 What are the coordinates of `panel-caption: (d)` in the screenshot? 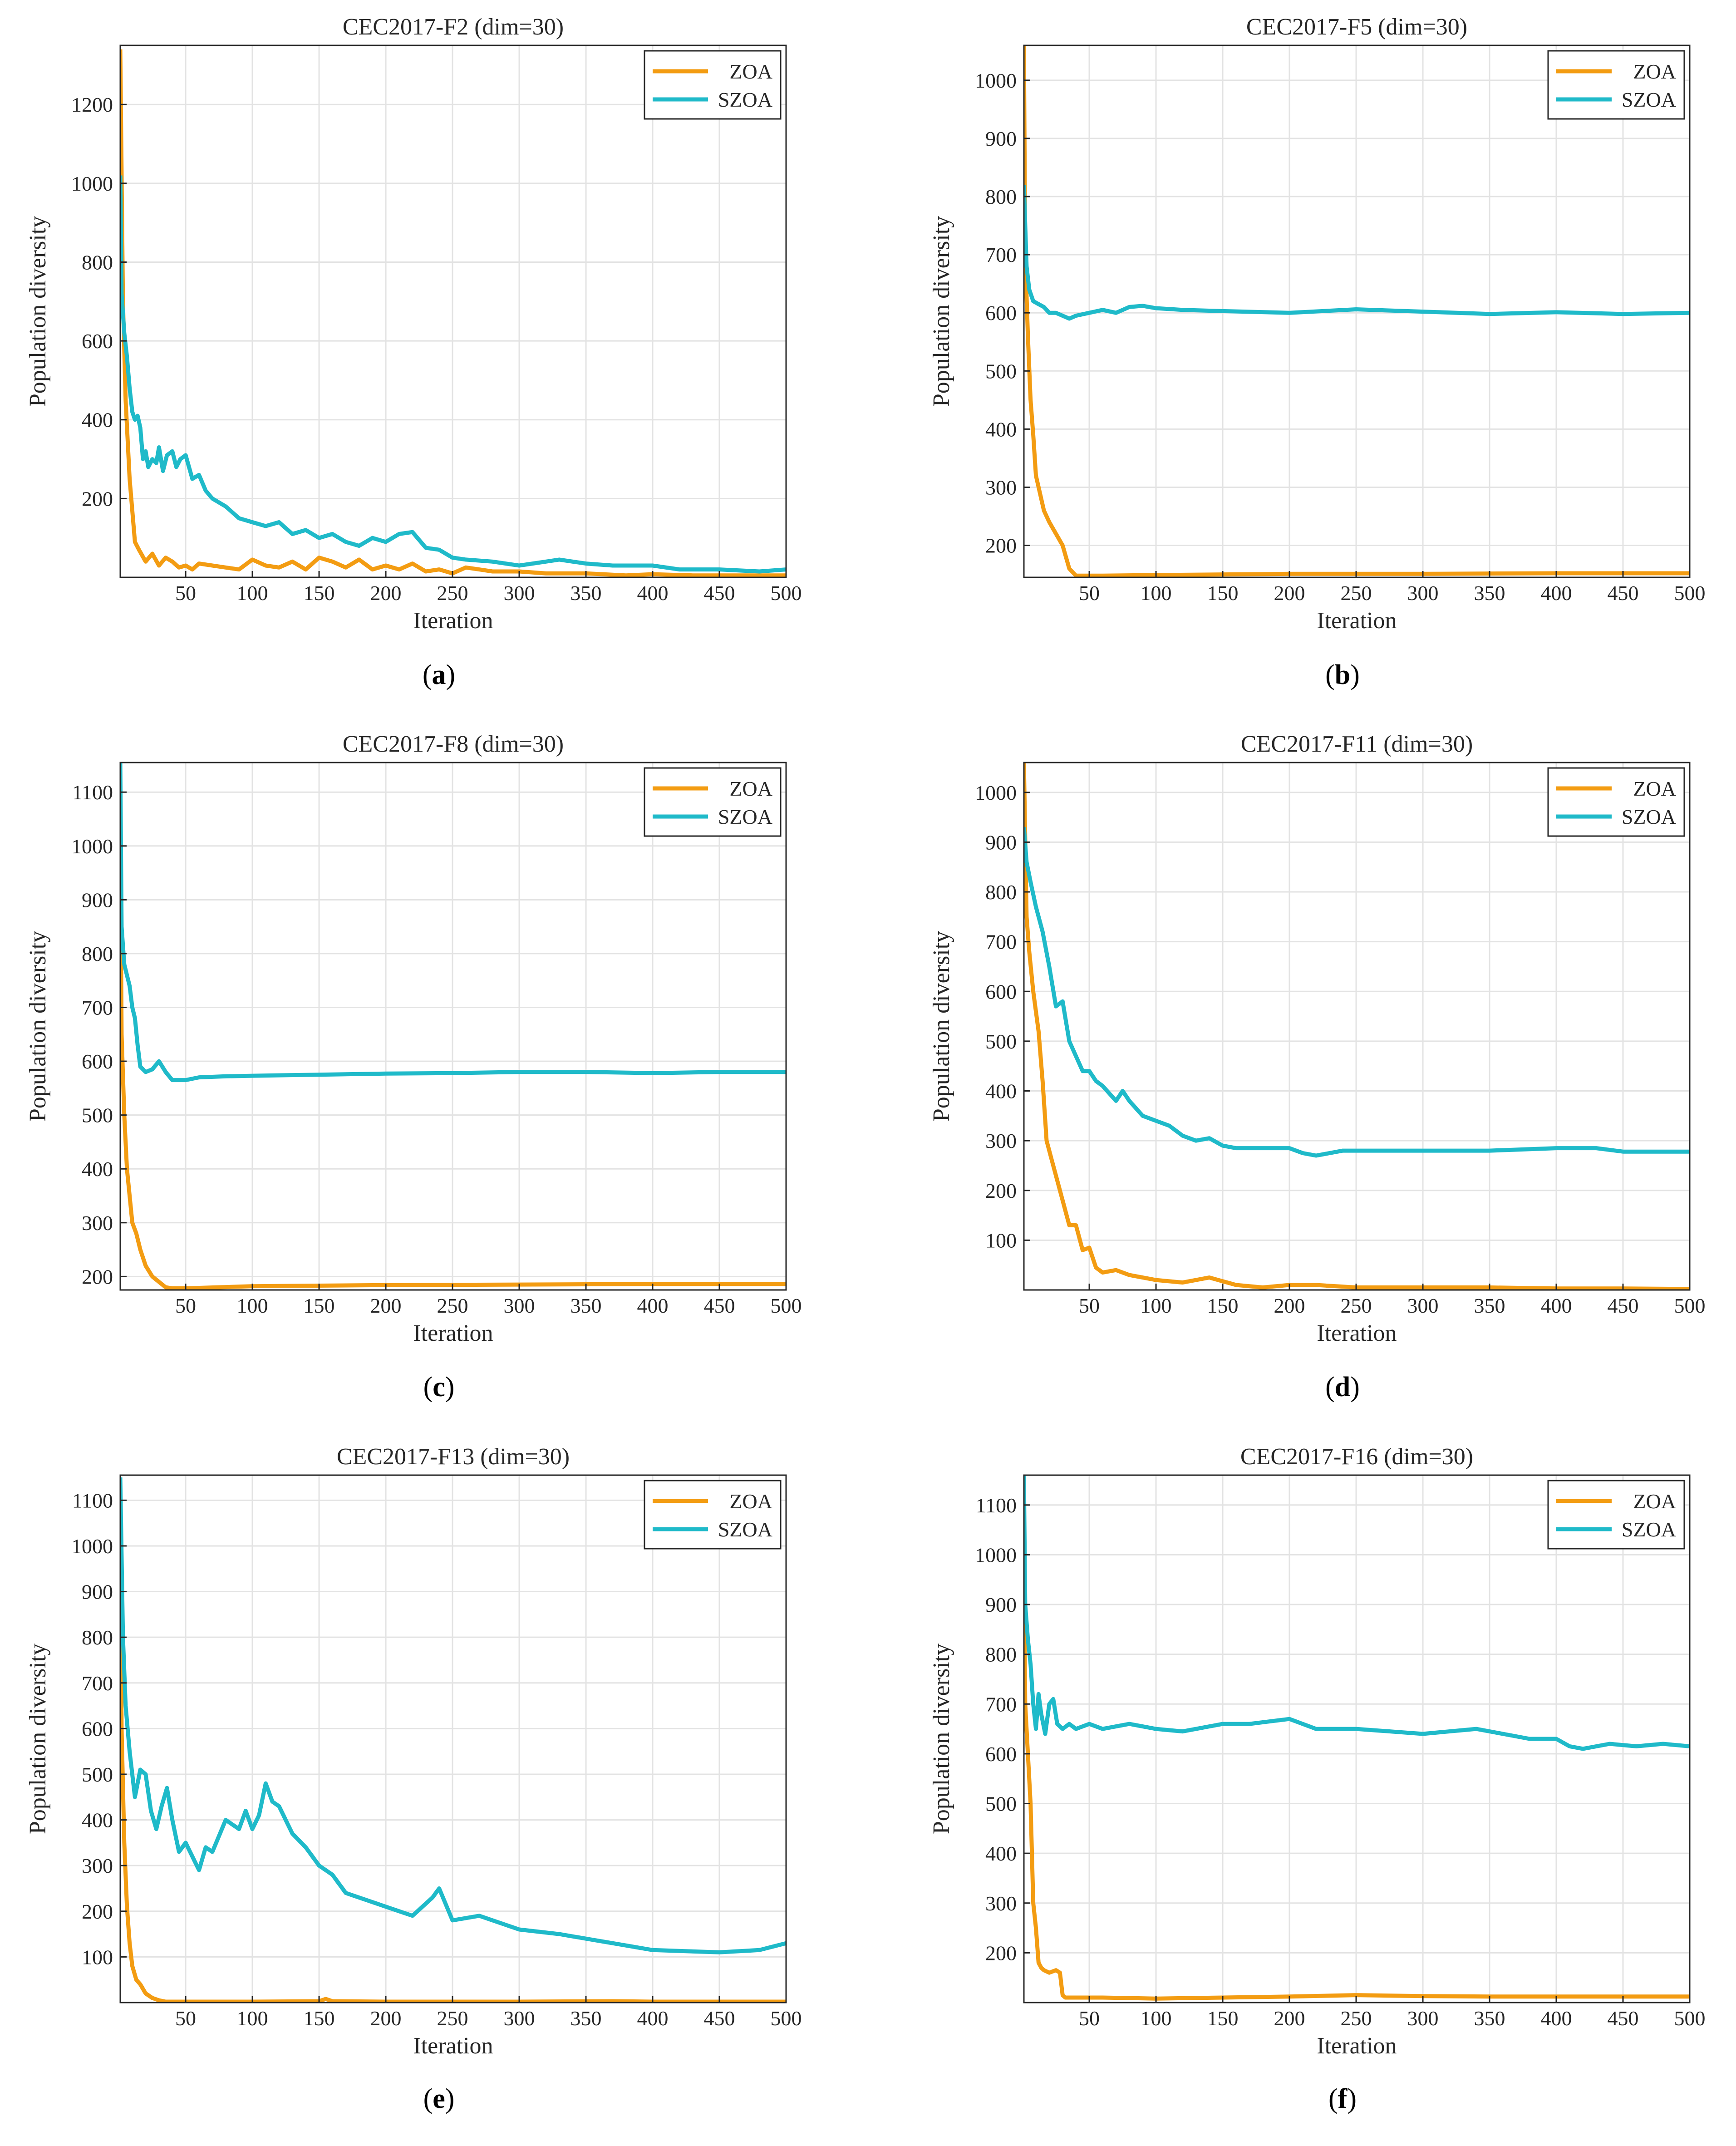 It's located at (1342, 1387).